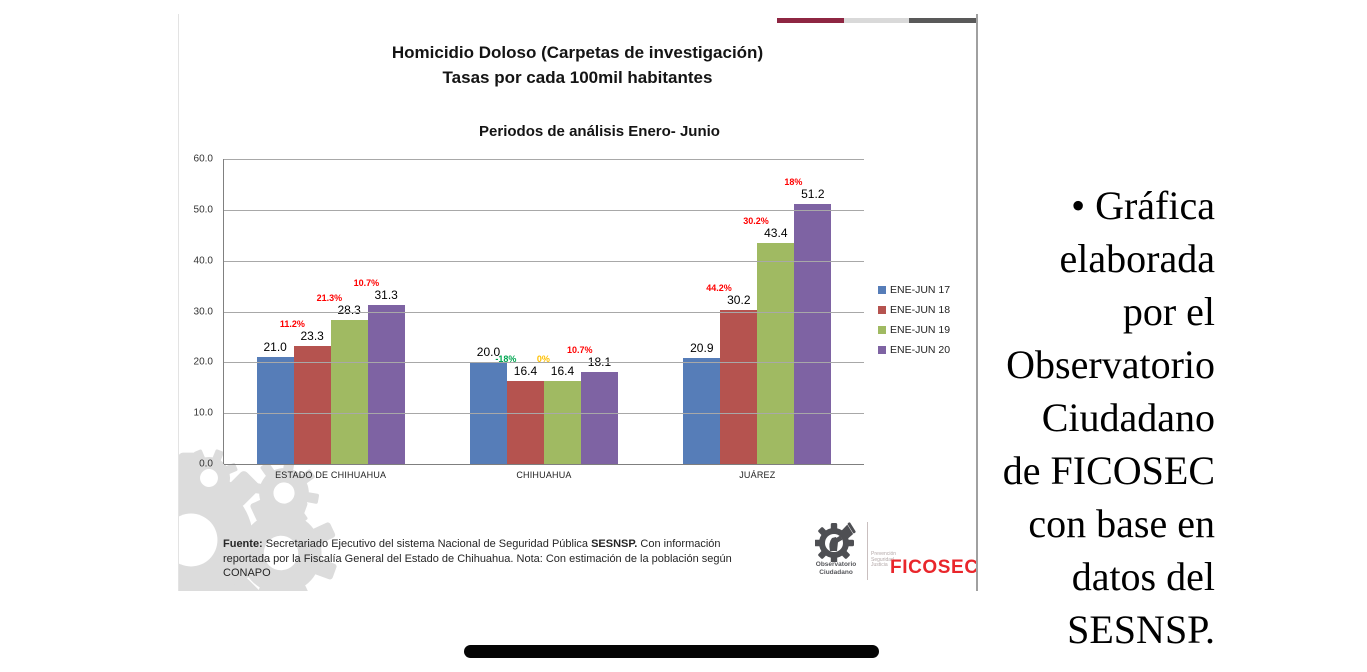 This screenshot has height=672, width=1367. I want to click on ficosec-logo-text: FICOSEC, so click(934, 567).